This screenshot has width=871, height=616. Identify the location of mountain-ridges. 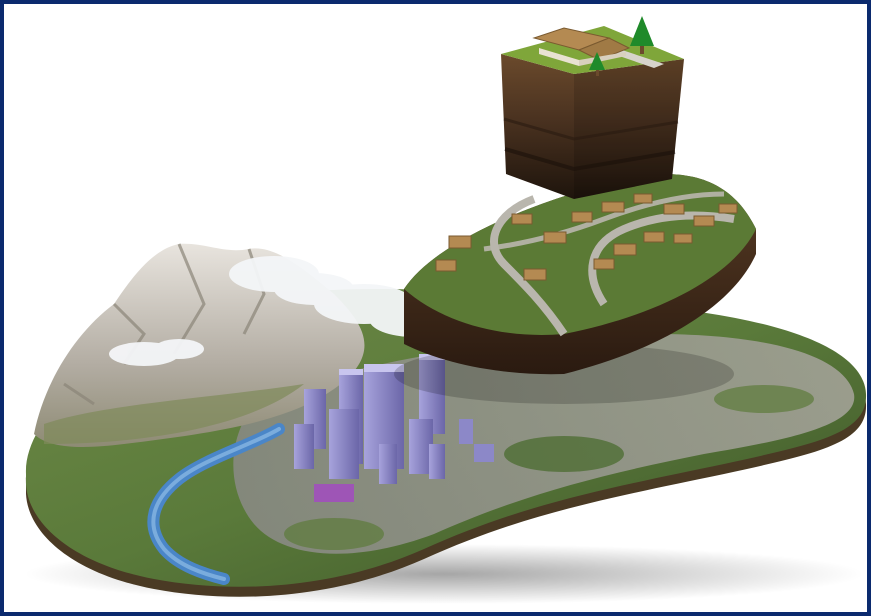
(164, 324).